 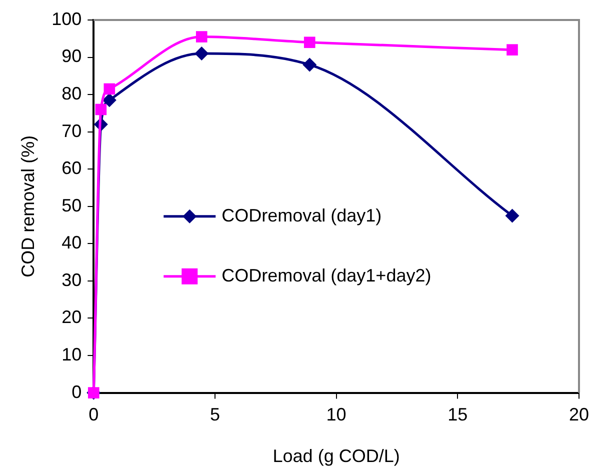 What do you see at coordinates (72, 317) in the screenshot?
I see `y-tick-label: 20` at bounding box center [72, 317].